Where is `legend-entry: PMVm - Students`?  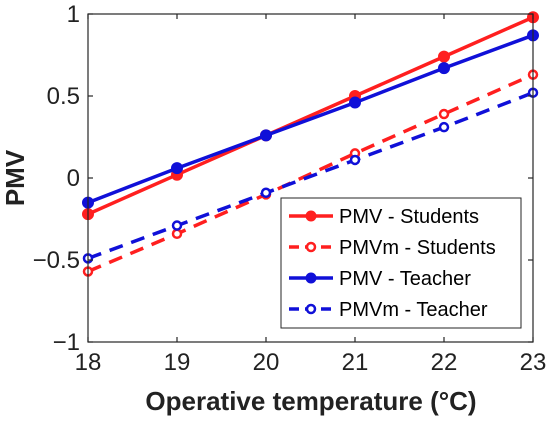
legend-entry: PMVm - Students is located at coordinates (392, 248).